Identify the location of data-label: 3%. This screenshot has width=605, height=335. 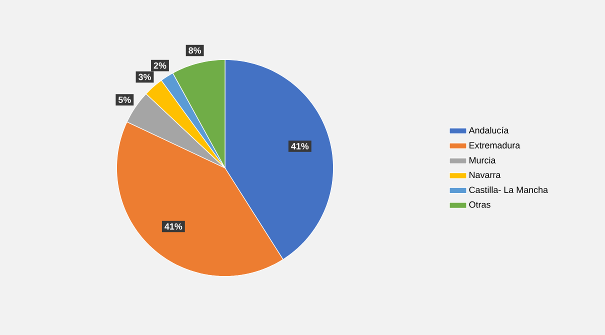
(145, 77).